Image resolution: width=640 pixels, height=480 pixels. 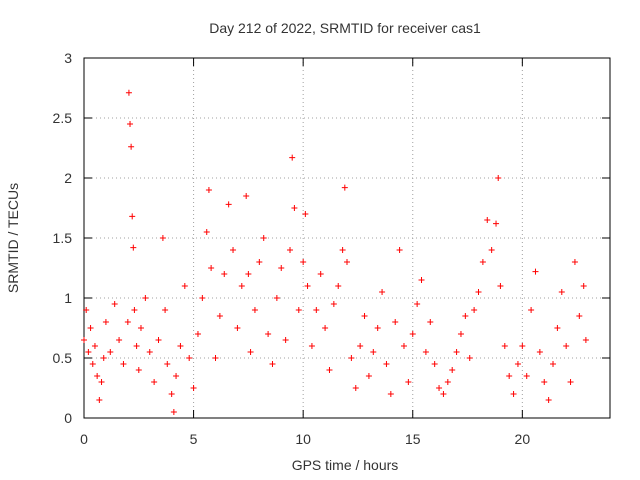 I want to click on y-axis-label: SRMTID / TECUs, so click(x=13, y=238).